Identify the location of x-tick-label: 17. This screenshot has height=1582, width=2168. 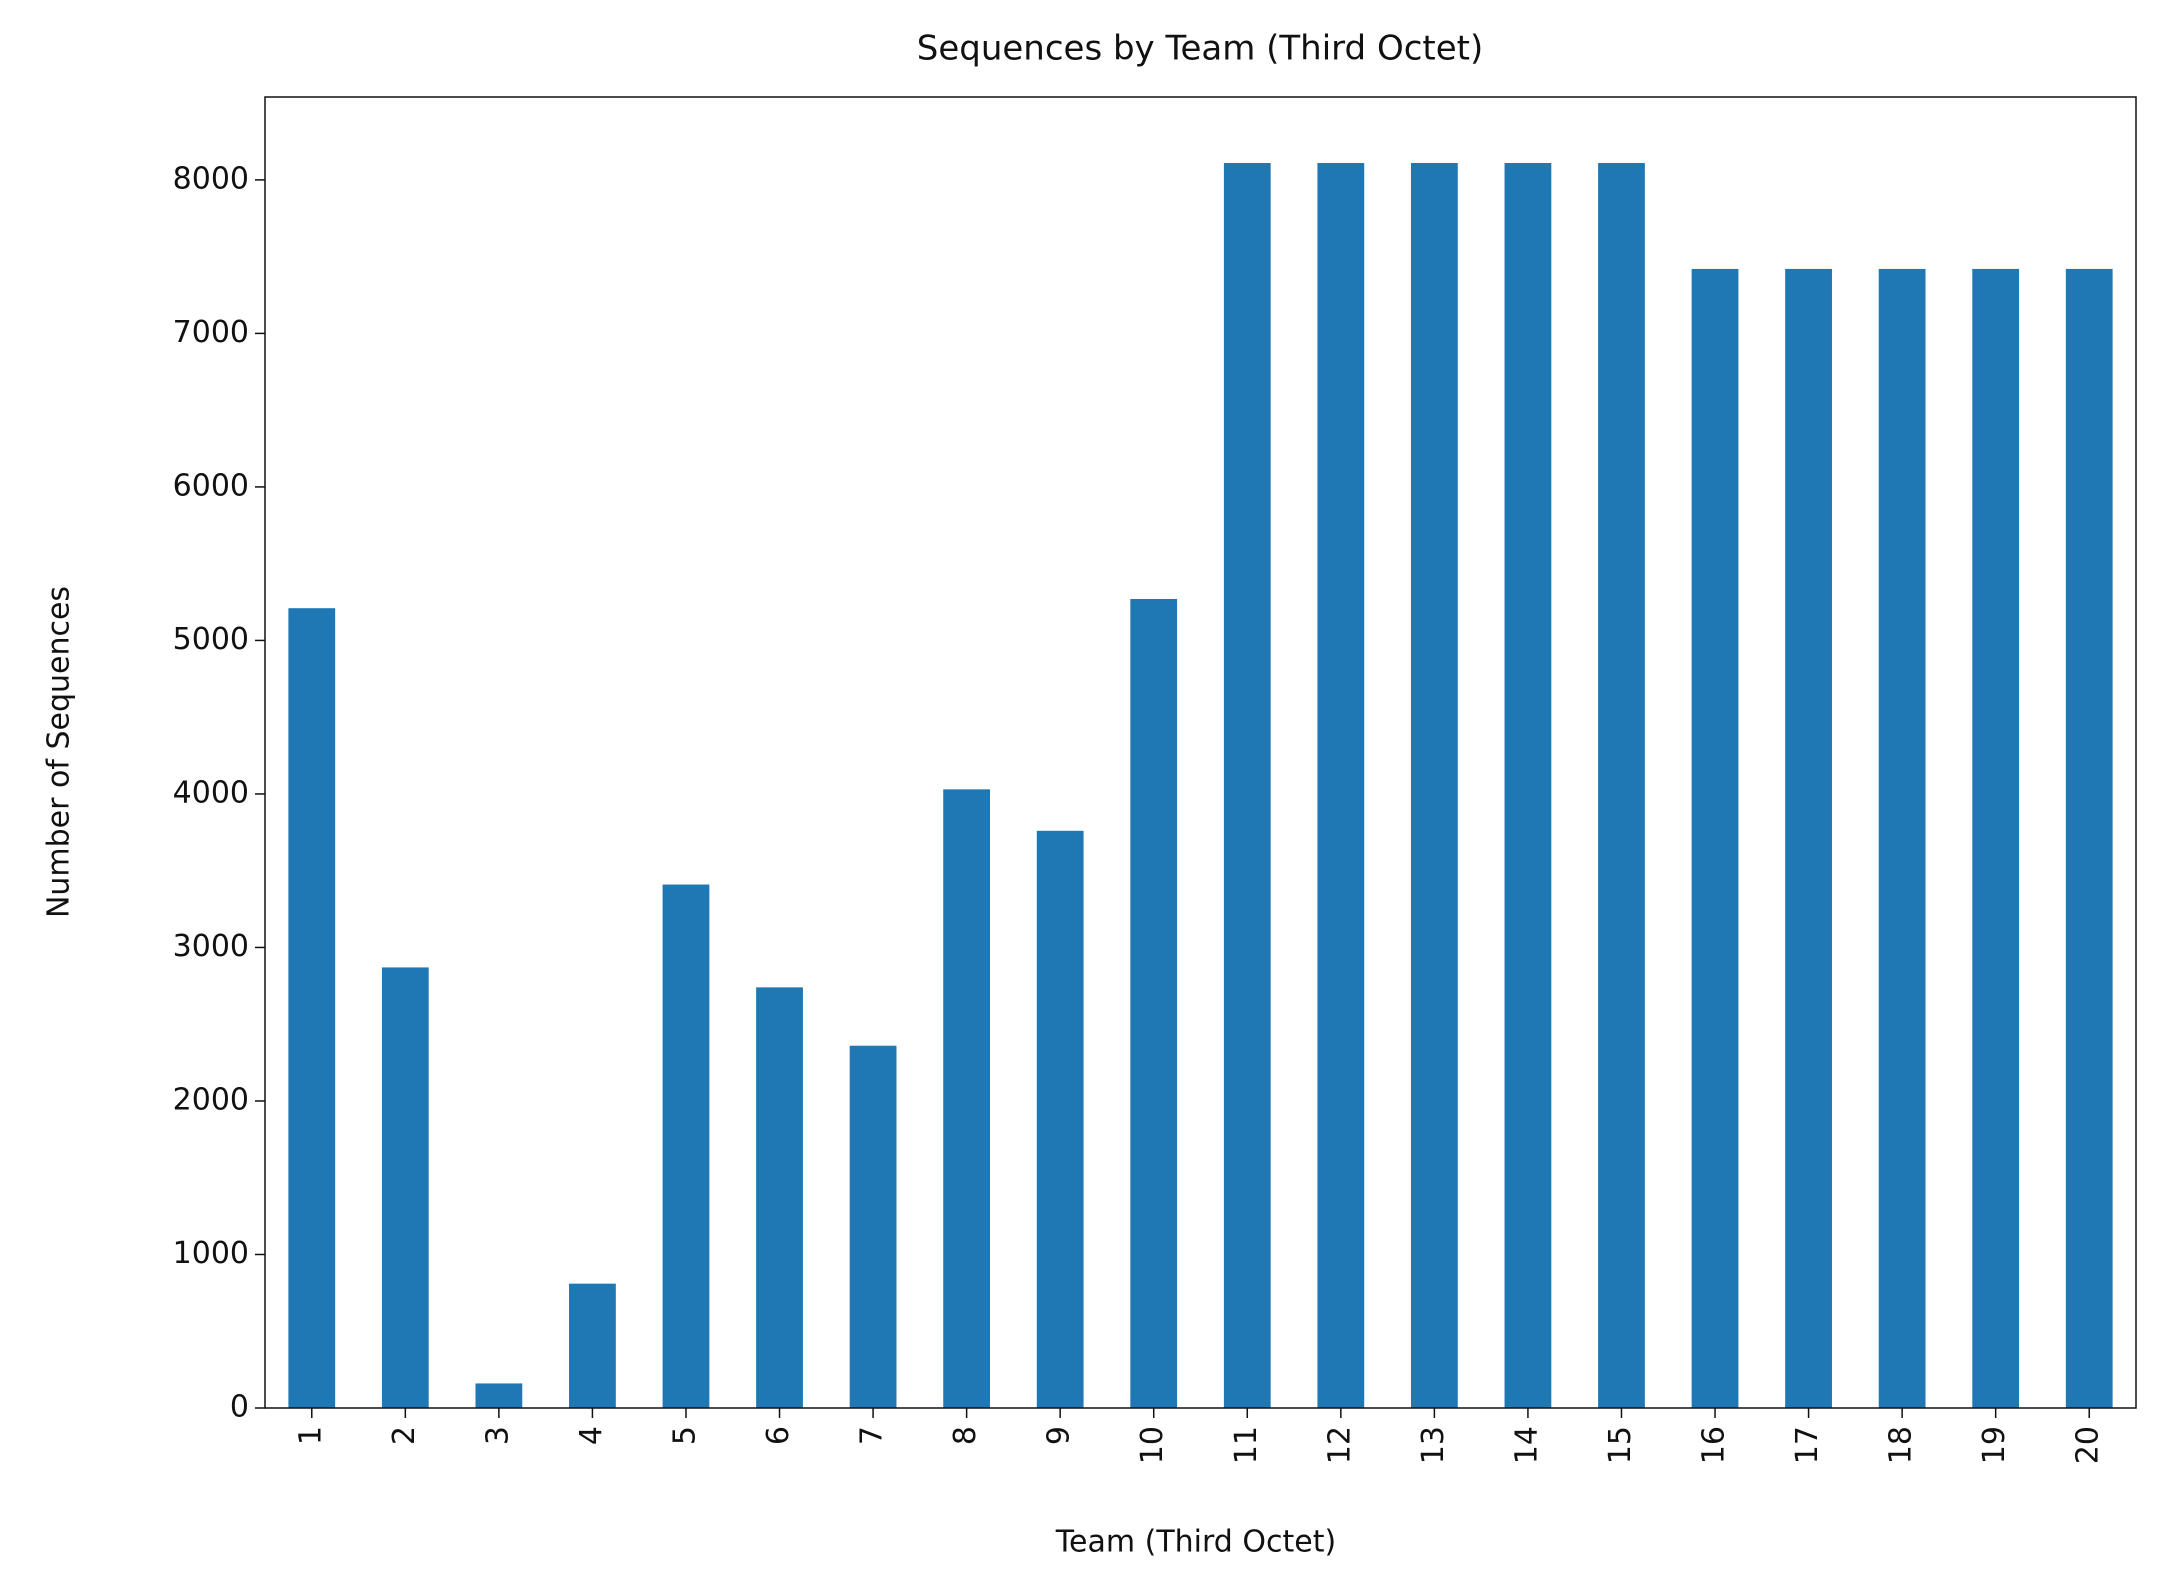
(1807, 1445).